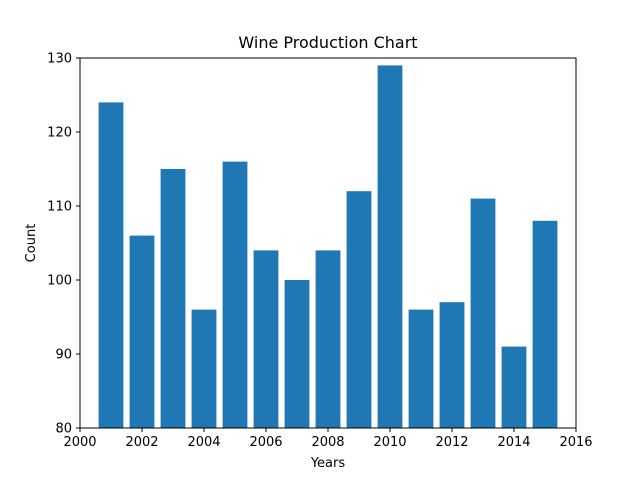 The height and width of the screenshot is (480, 640). What do you see at coordinates (141, 442) in the screenshot?
I see `x-tick-label: 2002` at bounding box center [141, 442].